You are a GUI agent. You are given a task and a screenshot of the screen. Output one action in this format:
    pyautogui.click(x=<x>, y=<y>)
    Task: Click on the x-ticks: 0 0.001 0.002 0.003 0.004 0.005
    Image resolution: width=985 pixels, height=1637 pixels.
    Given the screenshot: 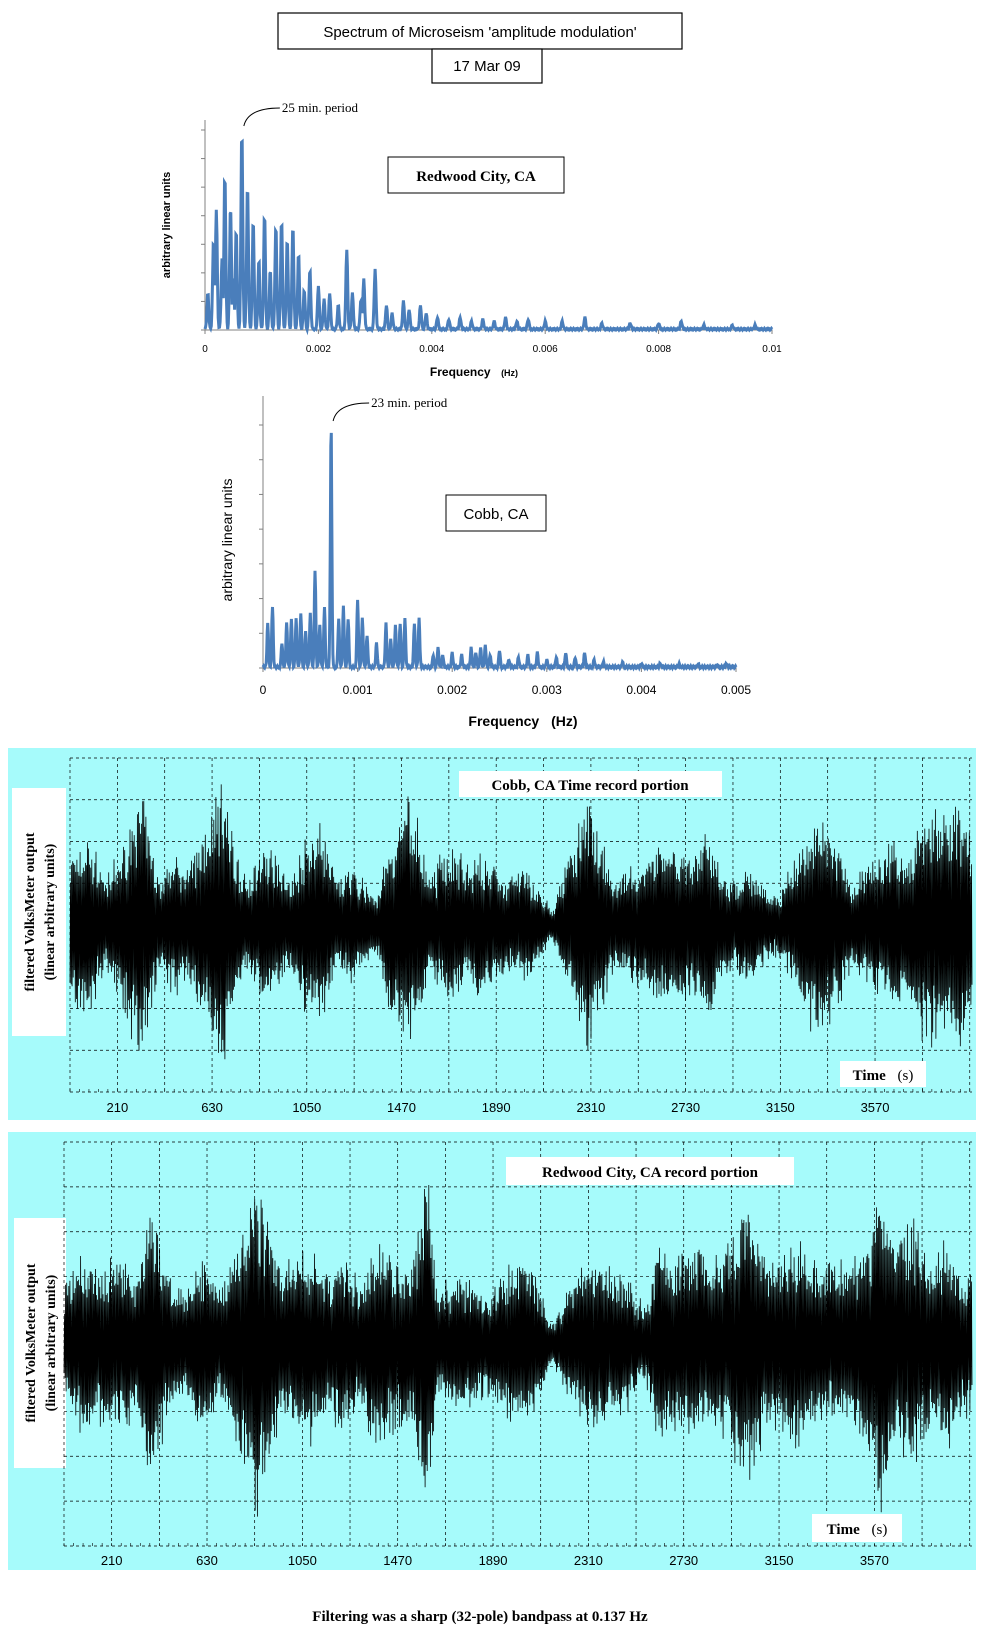 What is the action you would take?
    pyautogui.click(x=505, y=682)
    